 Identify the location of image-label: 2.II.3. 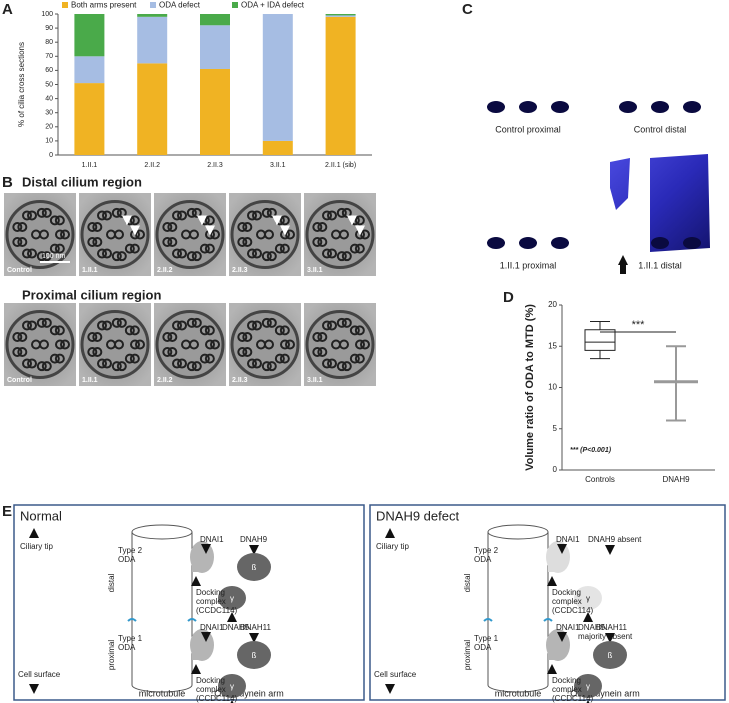
(240, 270).